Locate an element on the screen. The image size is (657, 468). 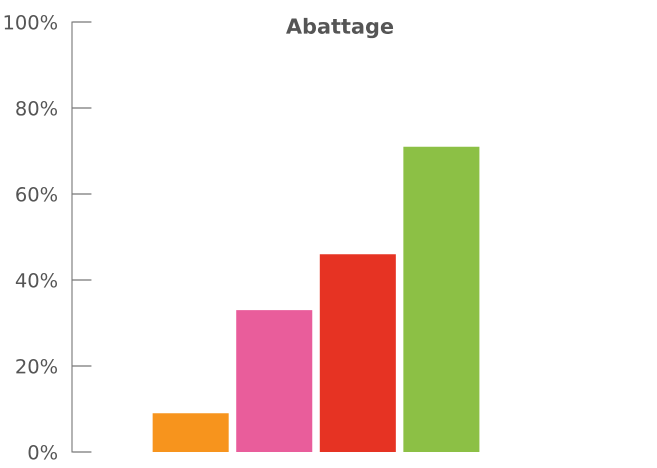
y-tick-label: 60% is located at coordinates (37, 194).